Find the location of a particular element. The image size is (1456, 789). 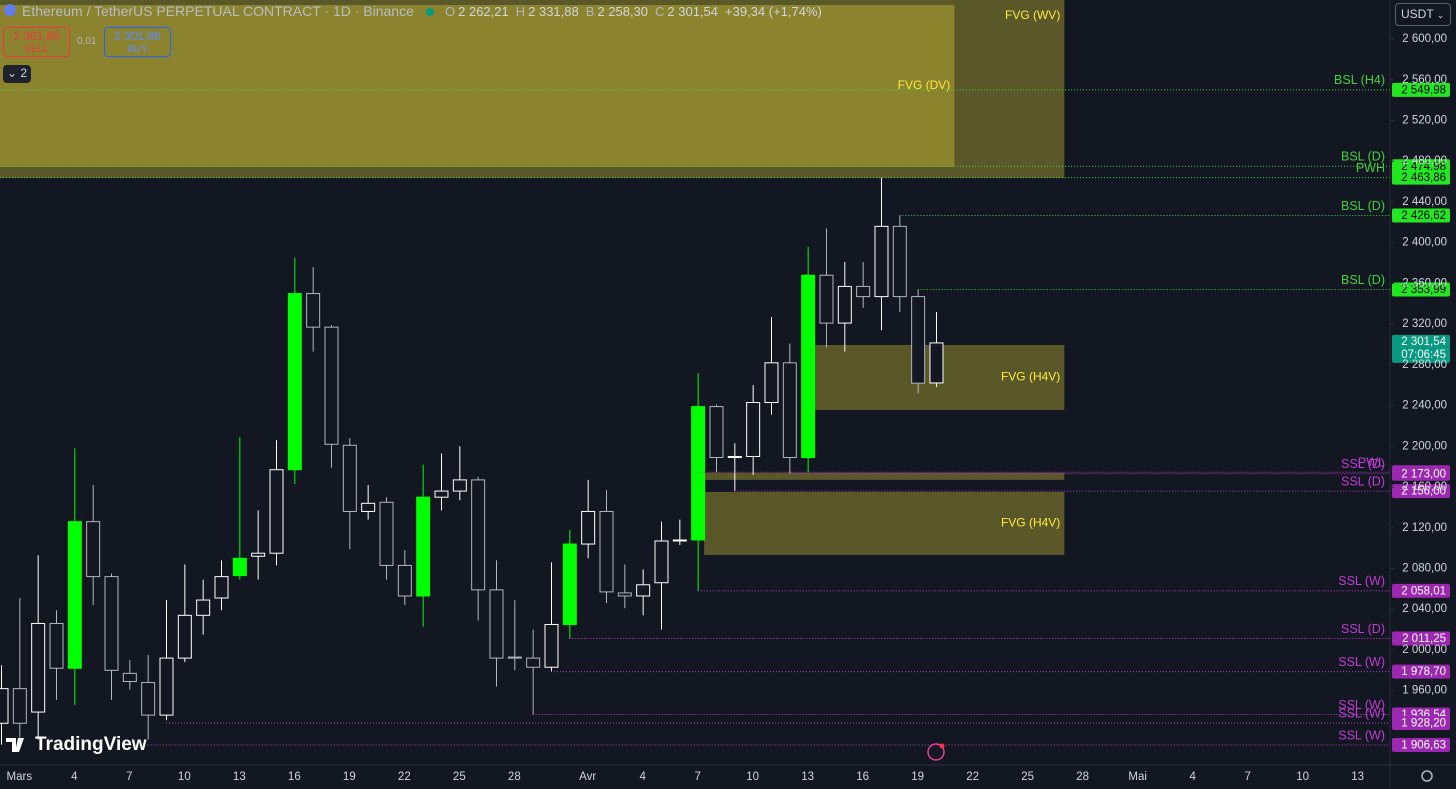

y-tick-label: 2 160,00 is located at coordinates (1424, 487).